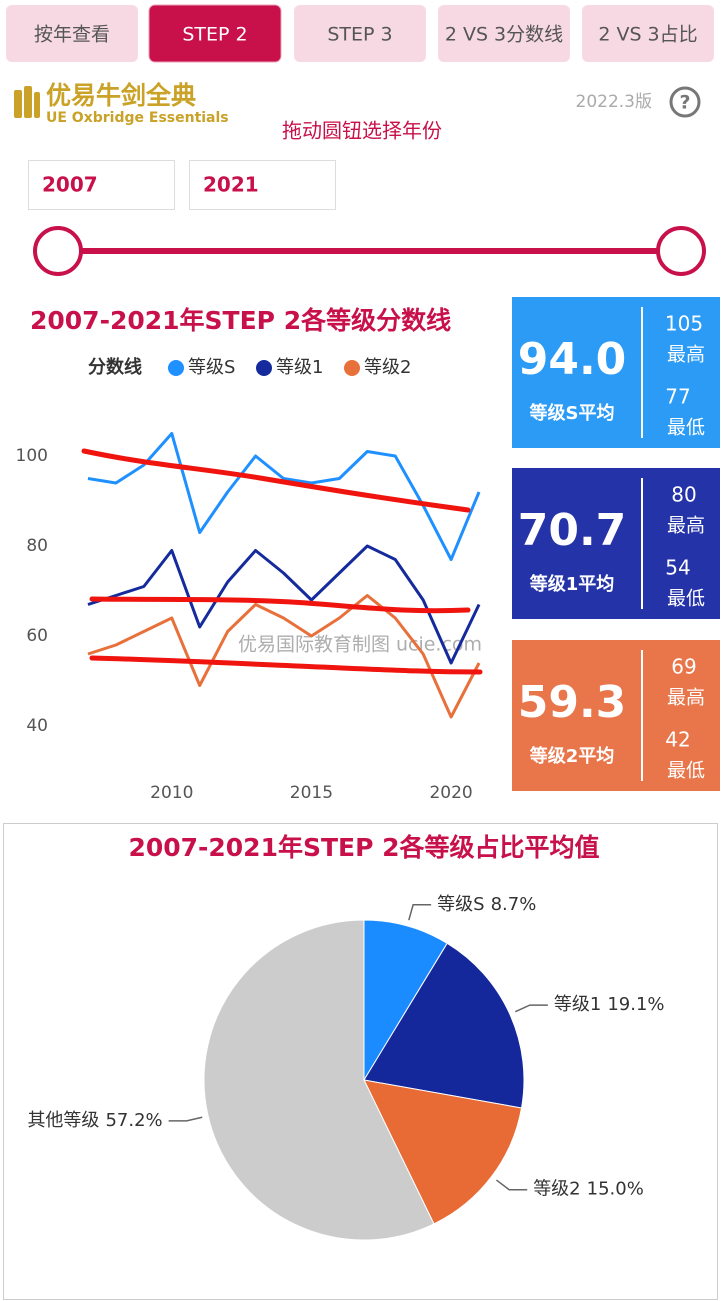 Image resolution: width=721 pixels, height=1301 pixels. I want to click on stat-average: 59.3, so click(572, 702).